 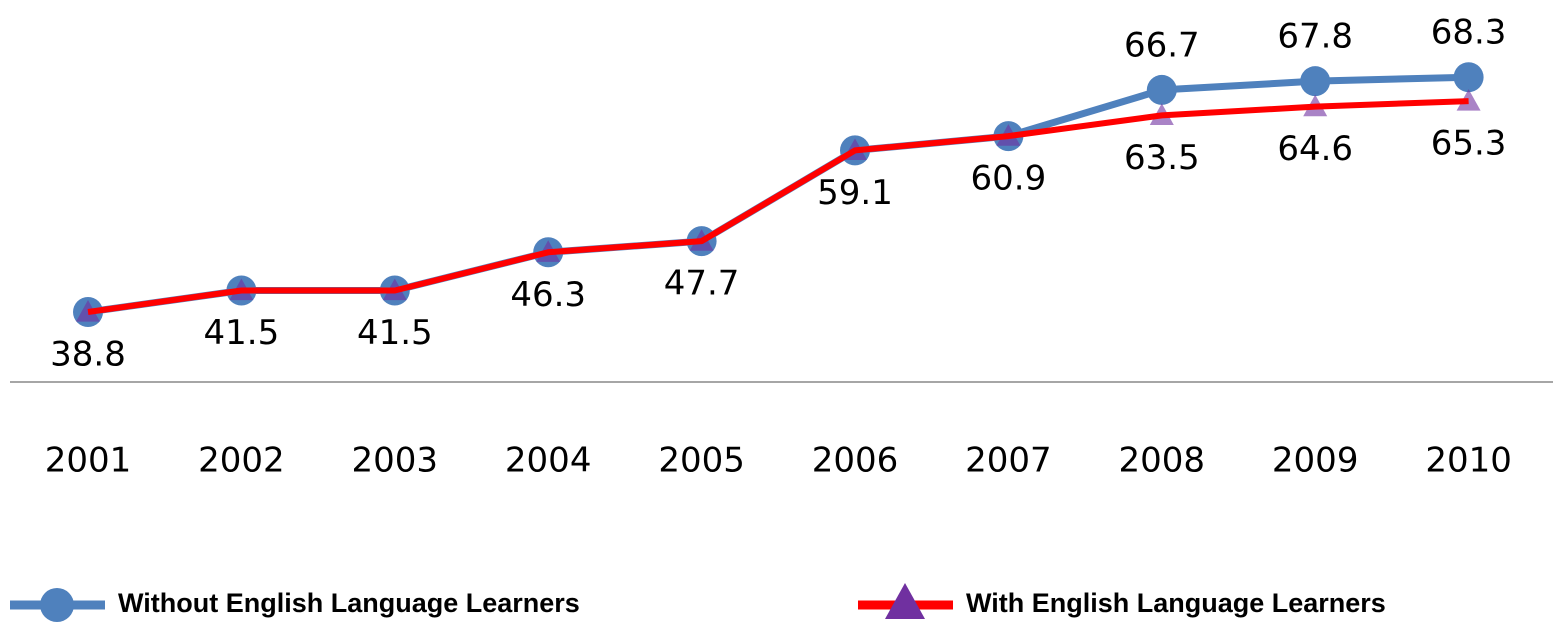 What do you see at coordinates (1468, 461) in the screenshot?
I see `x-tick-label: 2010` at bounding box center [1468, 461].